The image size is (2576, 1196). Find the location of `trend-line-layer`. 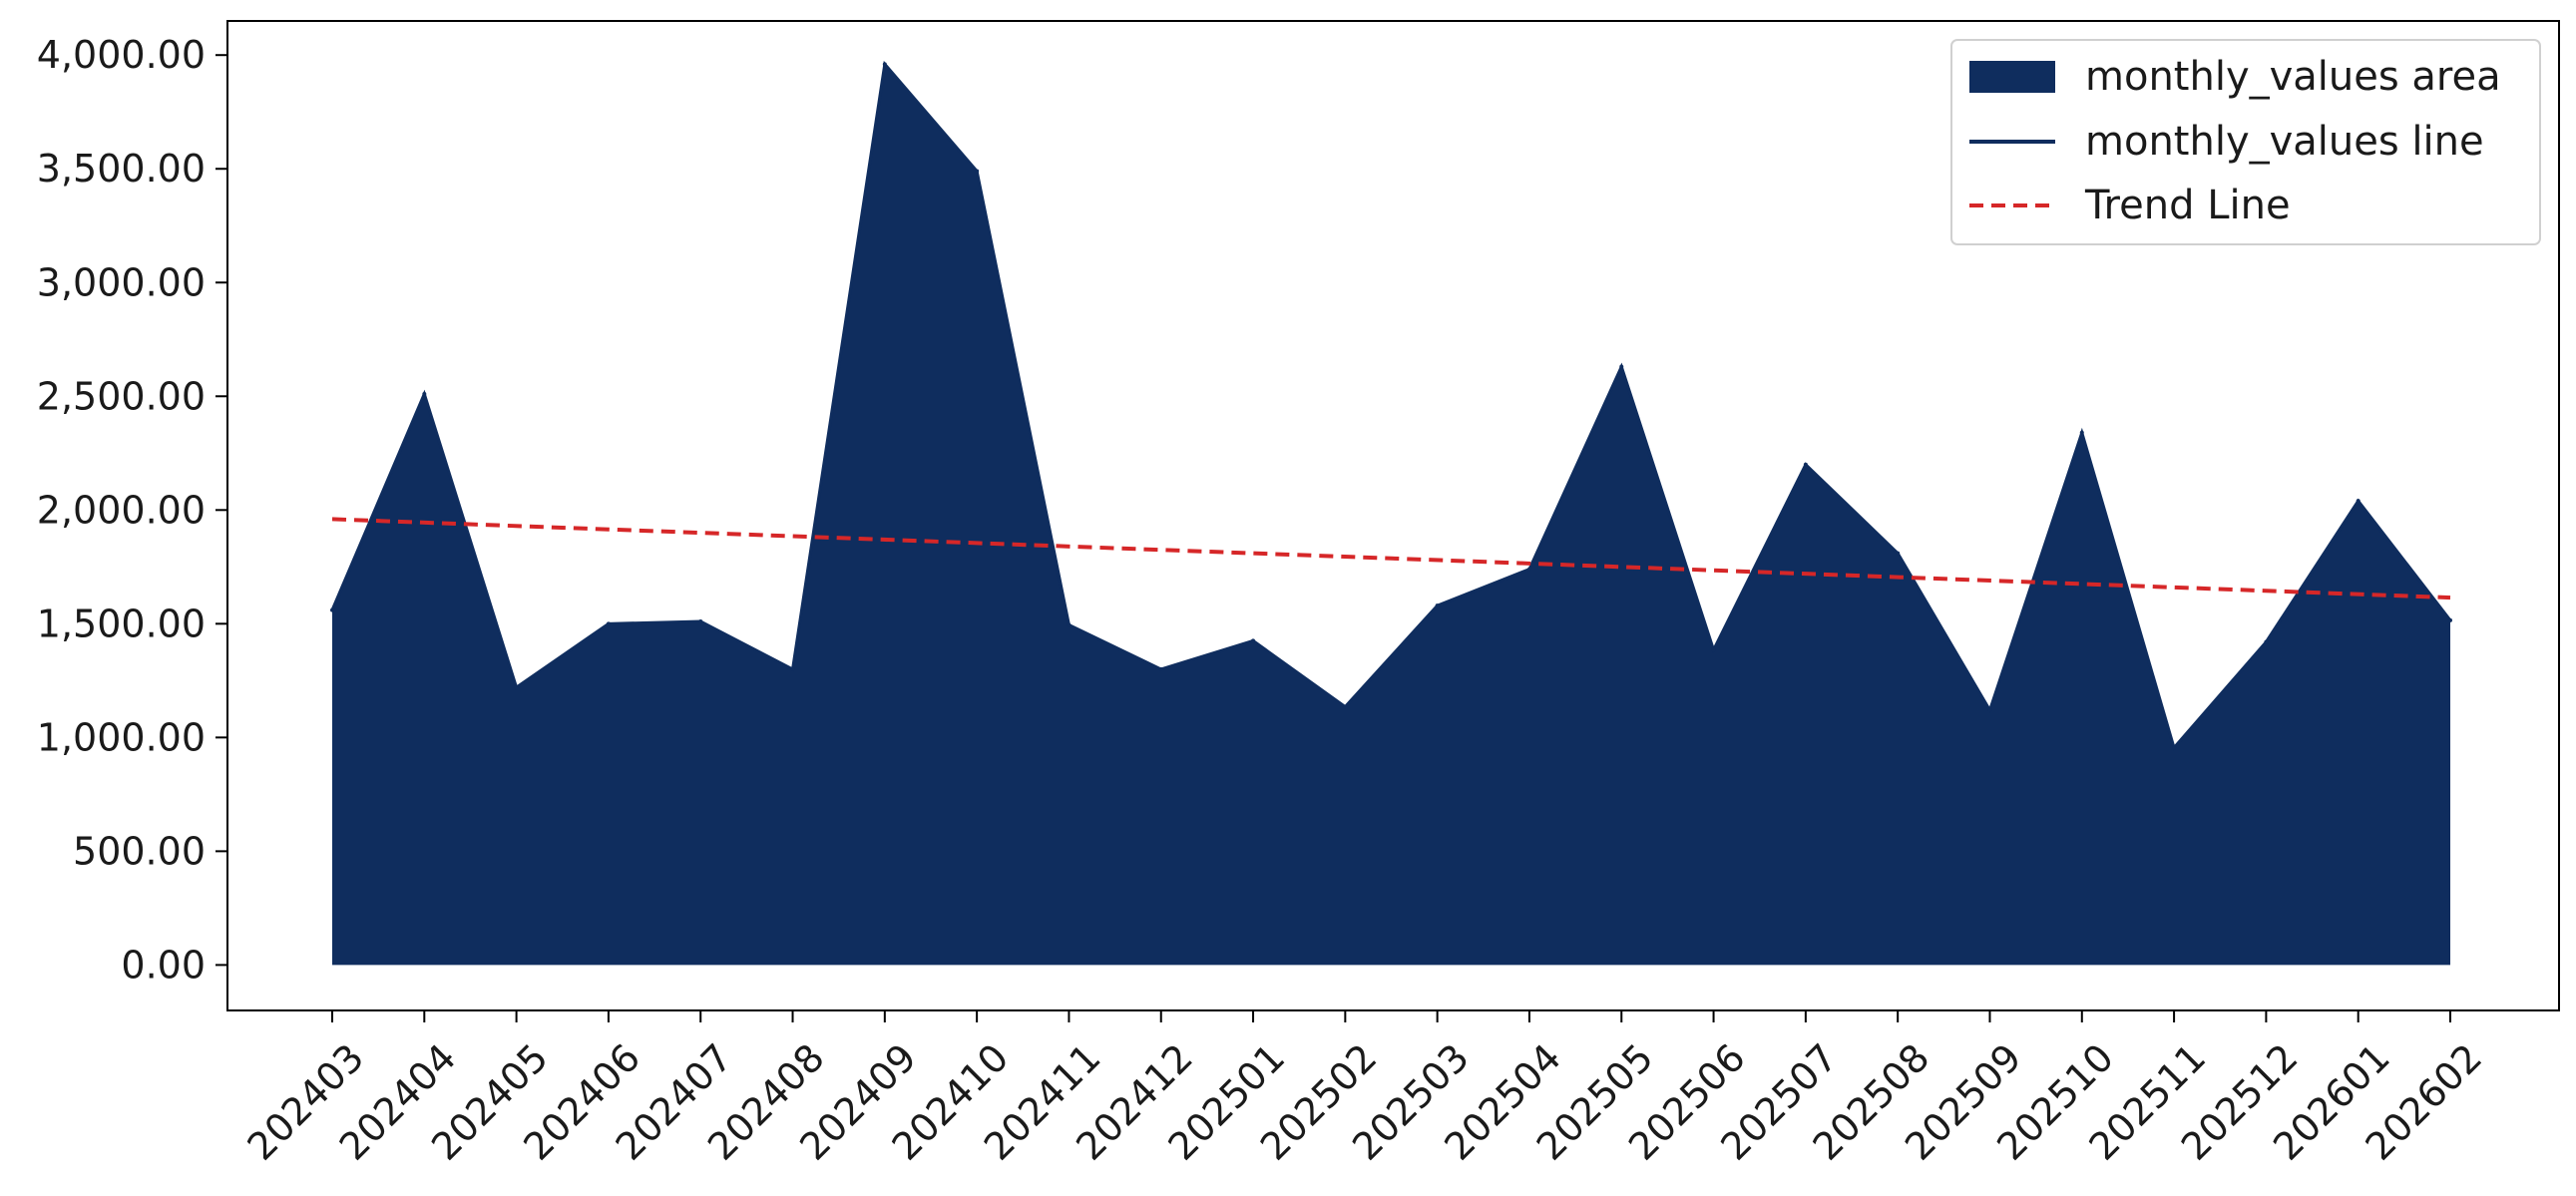

trend-line-layer is located at coordinates (1391, 558).